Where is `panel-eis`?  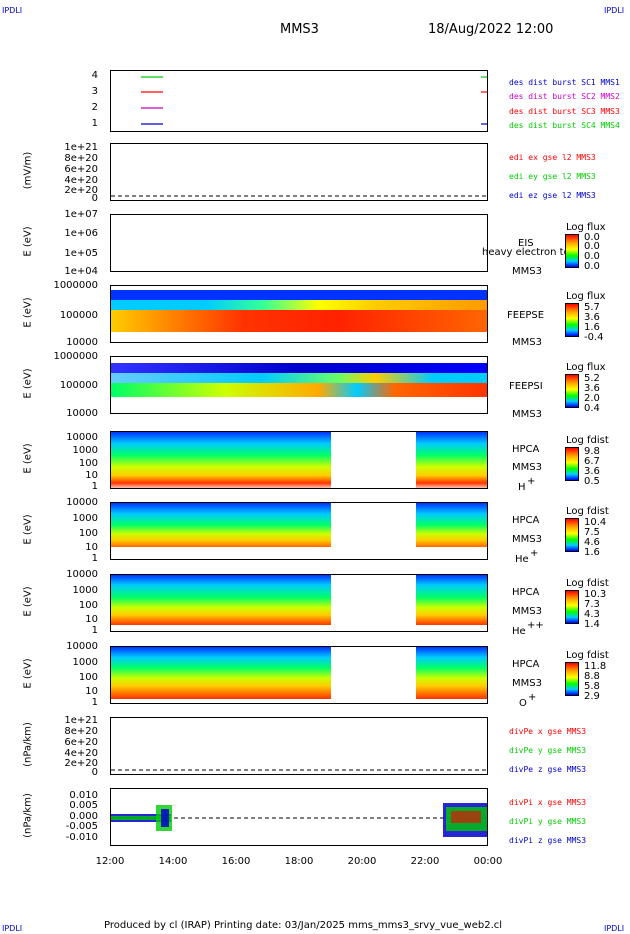 panel-eis is located at coordinates (299, 243).